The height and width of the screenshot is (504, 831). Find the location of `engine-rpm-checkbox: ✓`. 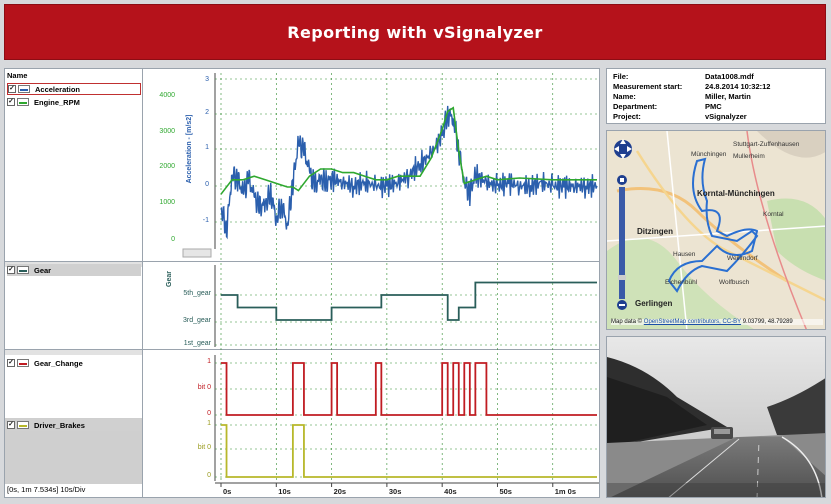

engine-rpm-checkbox: ✓ is located at coordinates (11, 102).